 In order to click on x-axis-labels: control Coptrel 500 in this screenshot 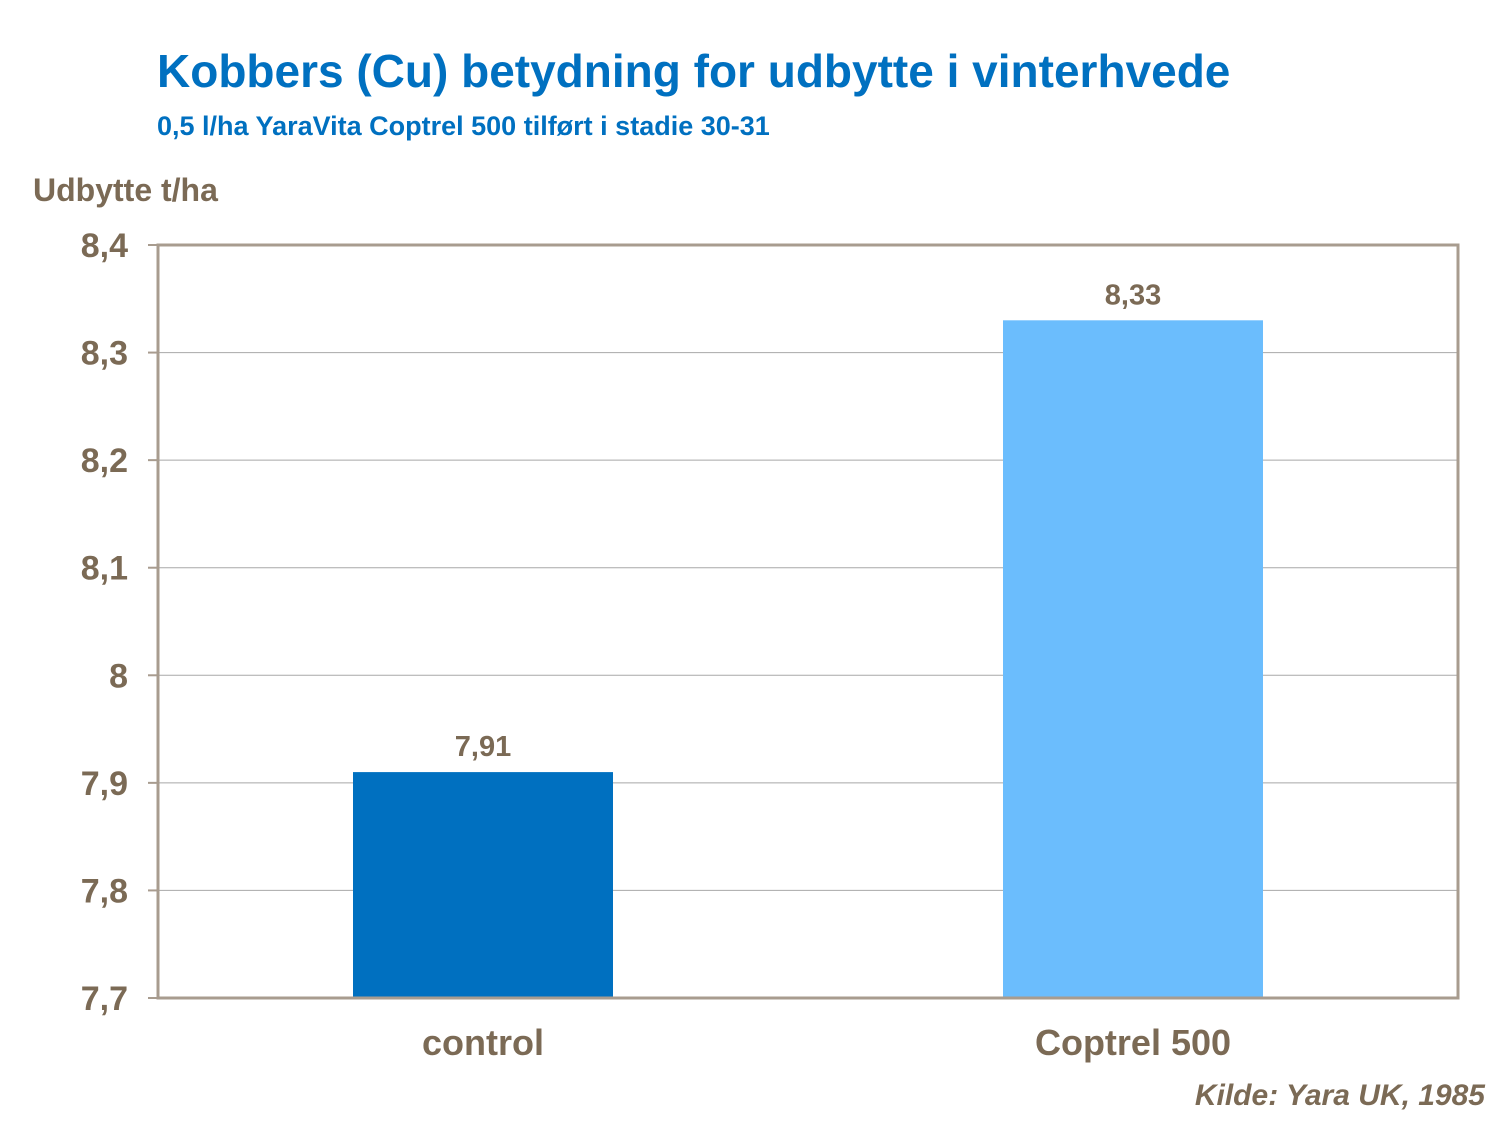, I will do `click(826, 1042)`.